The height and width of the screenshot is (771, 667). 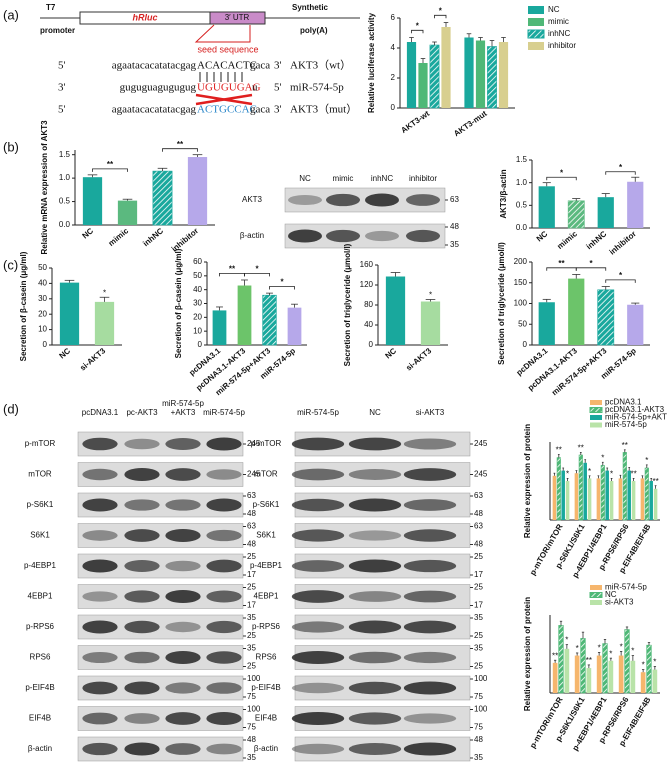 What do you see at coordinates (393, 107) in the screenshot?
I see `y-tick-label: 0` at bounding box center [393, 107].